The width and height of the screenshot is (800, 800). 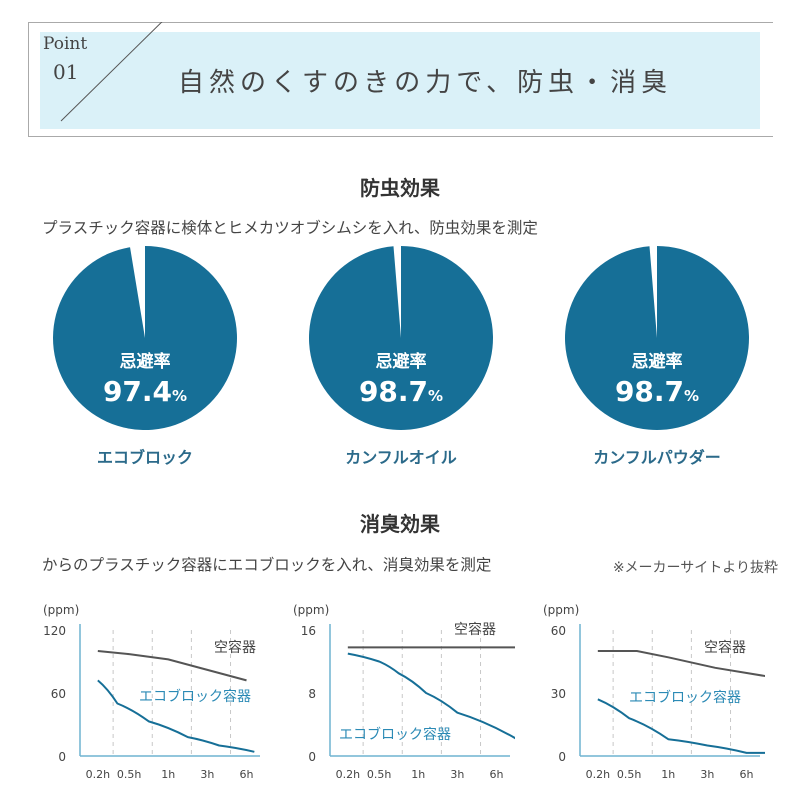 What do you see at coordinates (558, 694) in the screenshot?
I see `y-tick-label: 30` at bounding box center [558, 694].